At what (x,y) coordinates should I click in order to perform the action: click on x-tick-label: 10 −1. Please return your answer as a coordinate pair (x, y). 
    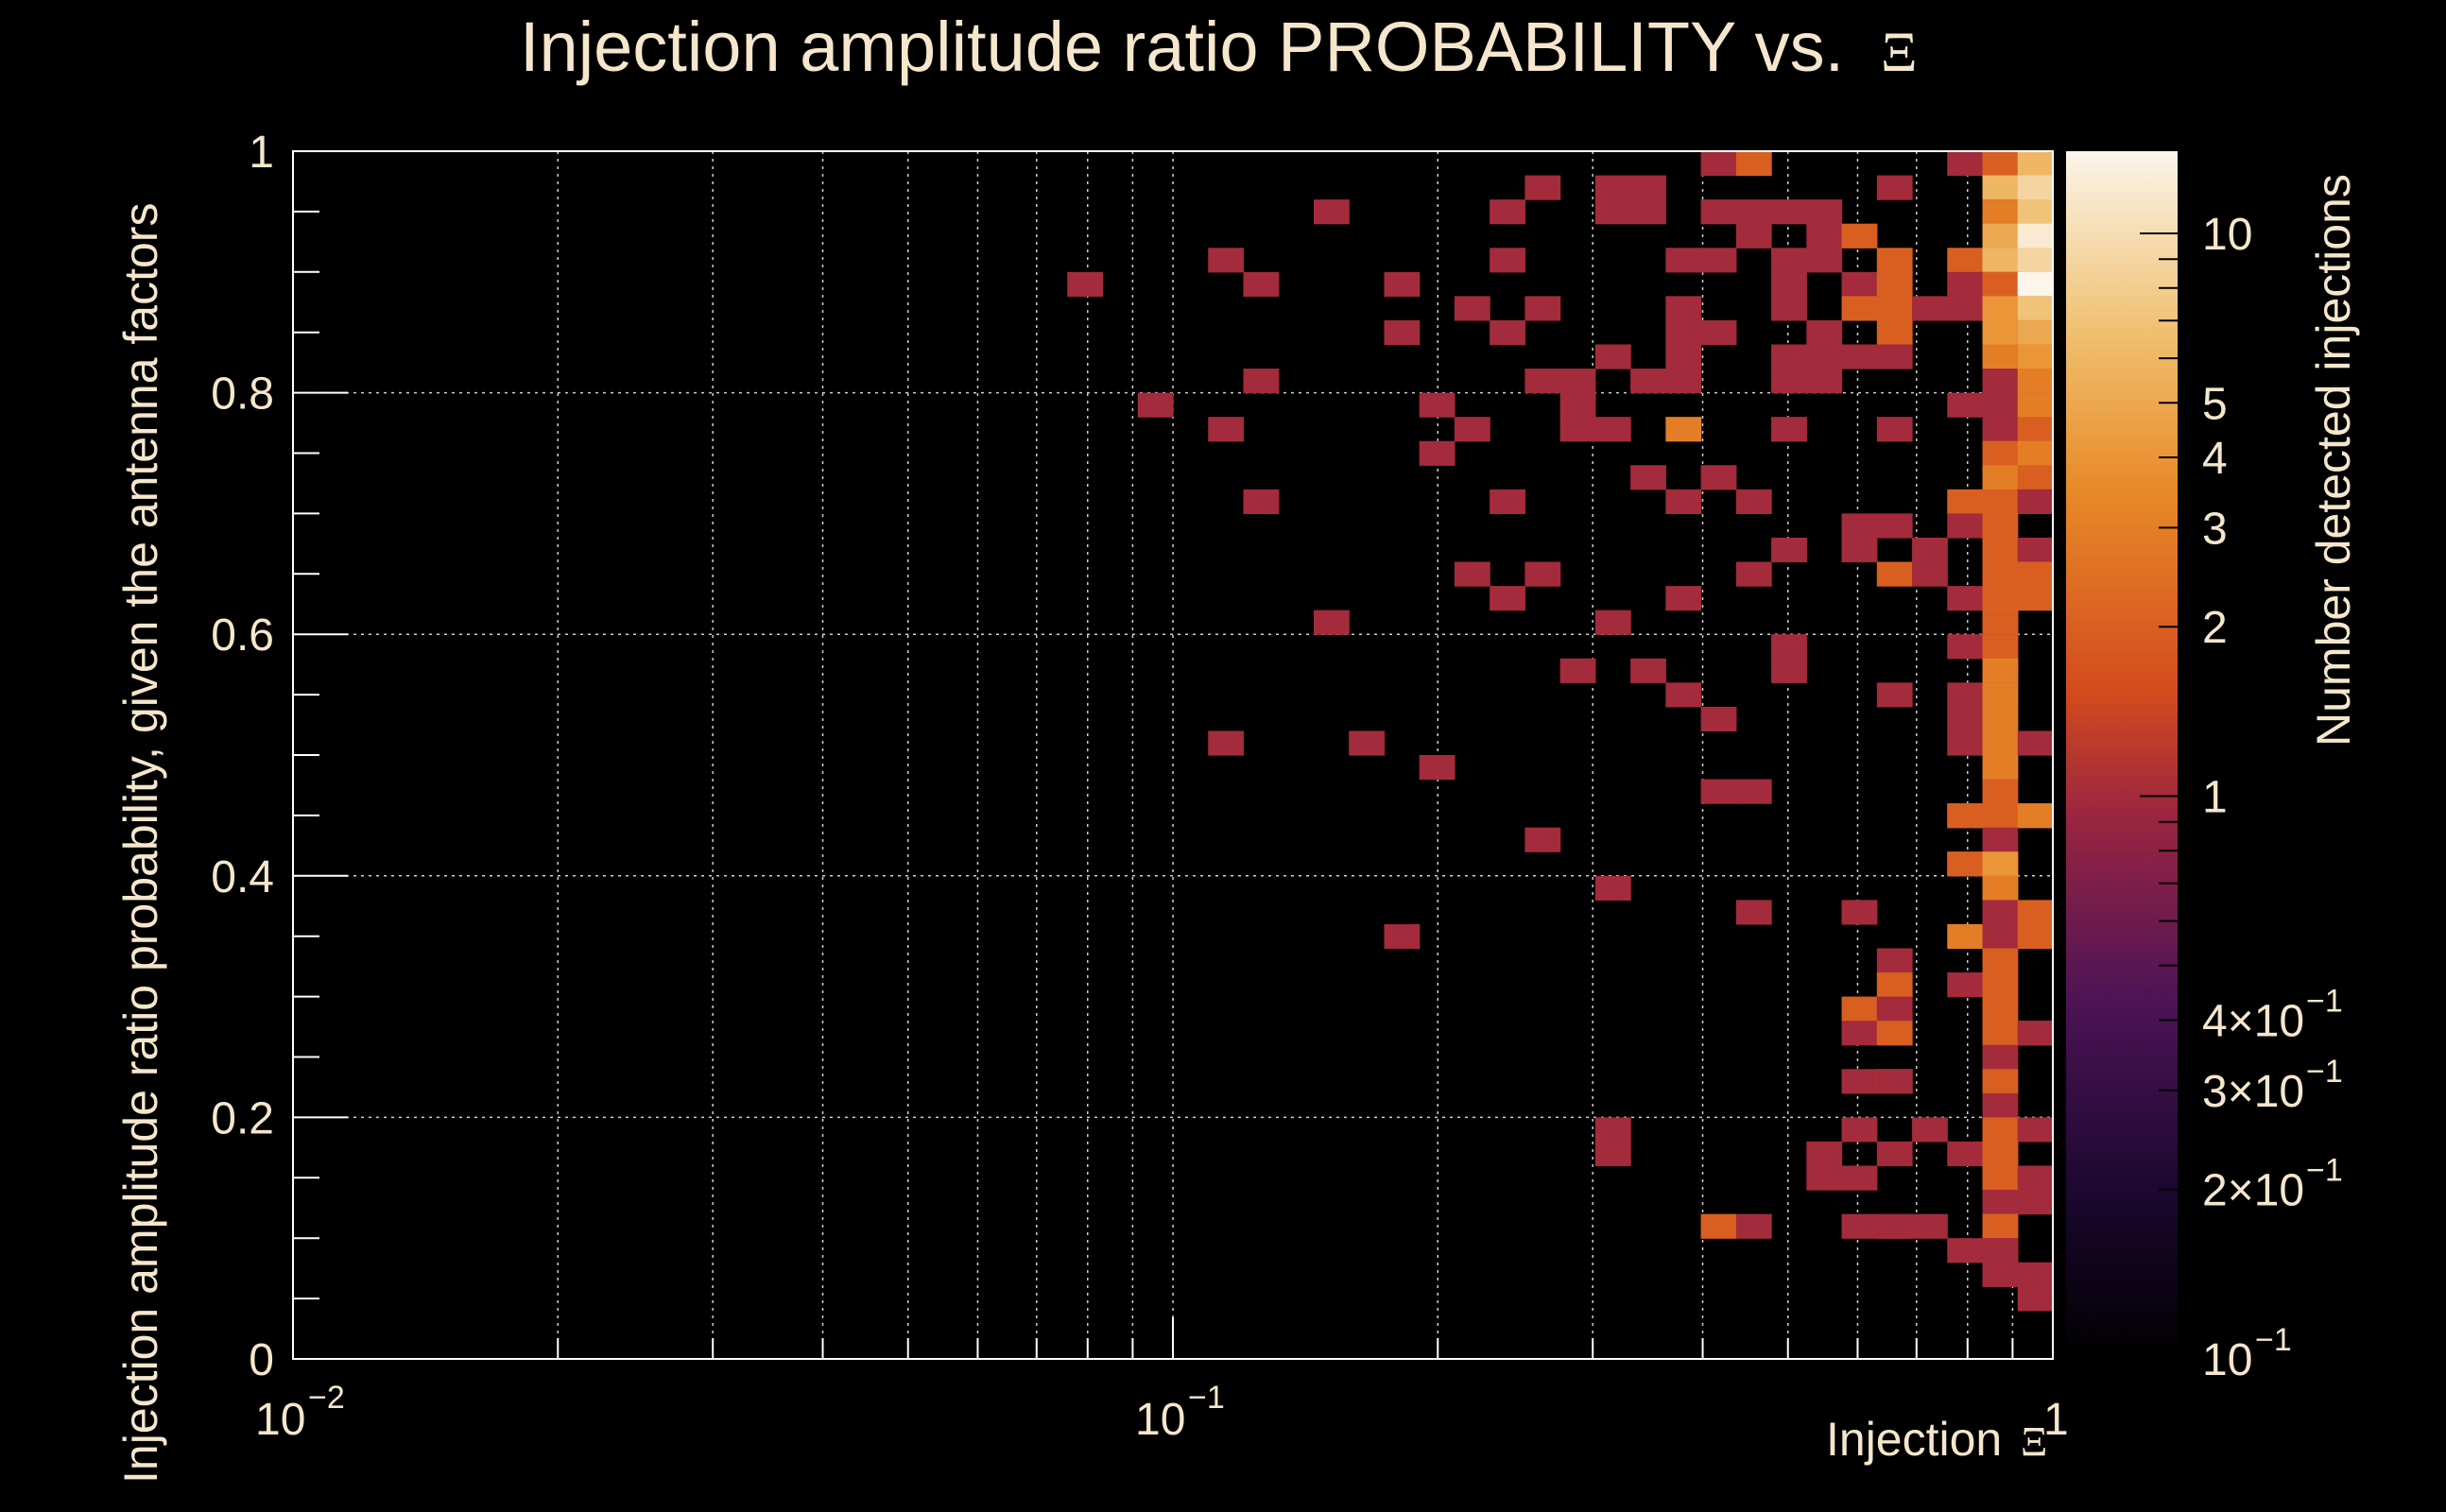
    Looking at the image, I should click on (1180, 1412).